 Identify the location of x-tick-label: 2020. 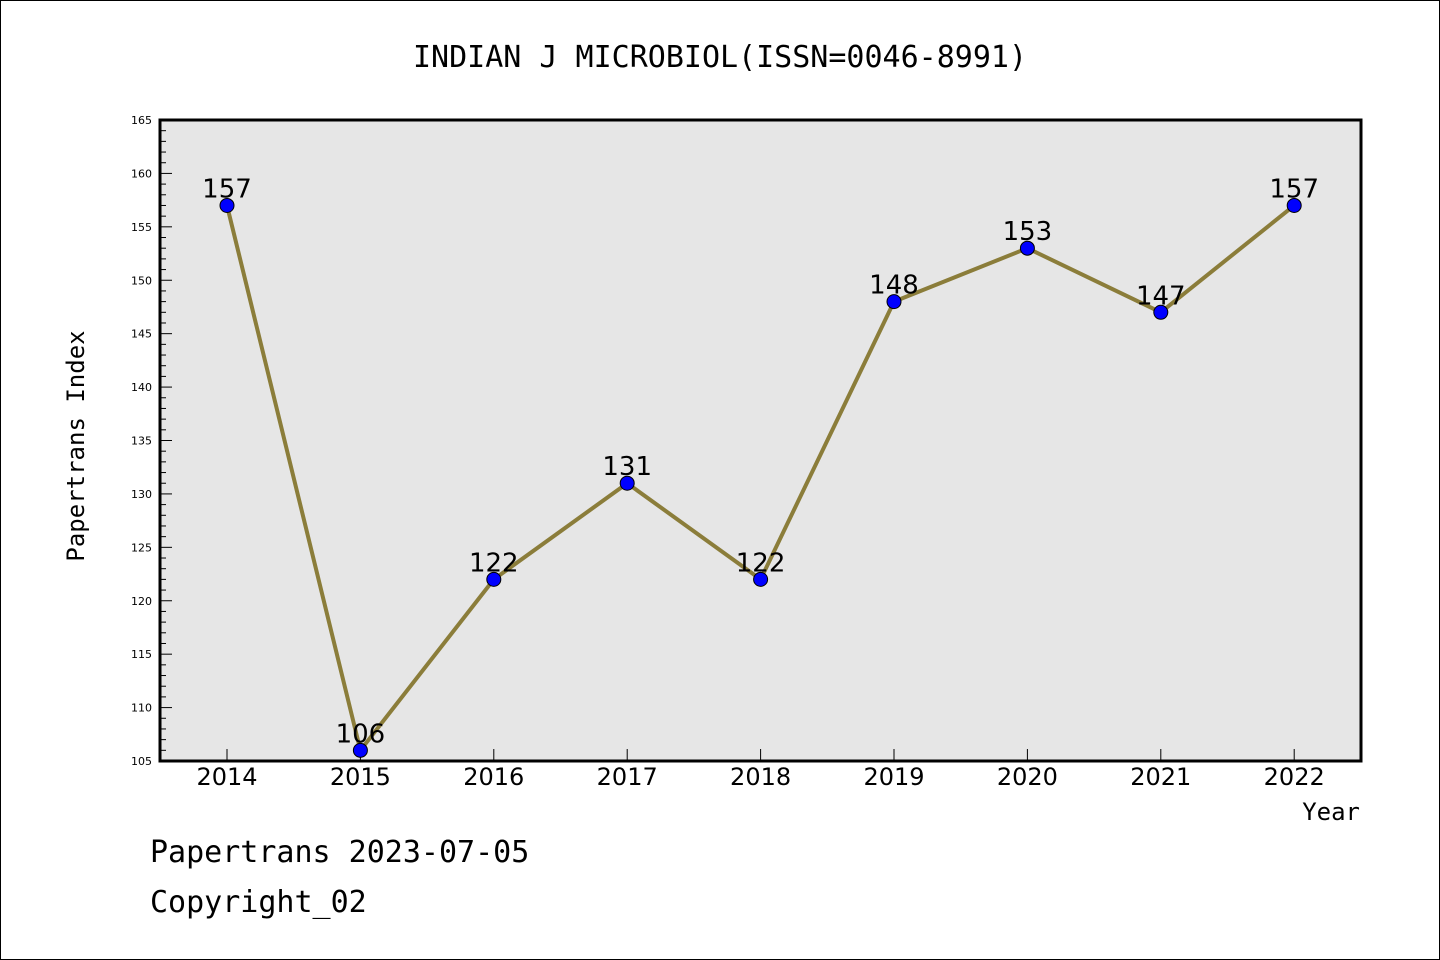
(1027, 777).